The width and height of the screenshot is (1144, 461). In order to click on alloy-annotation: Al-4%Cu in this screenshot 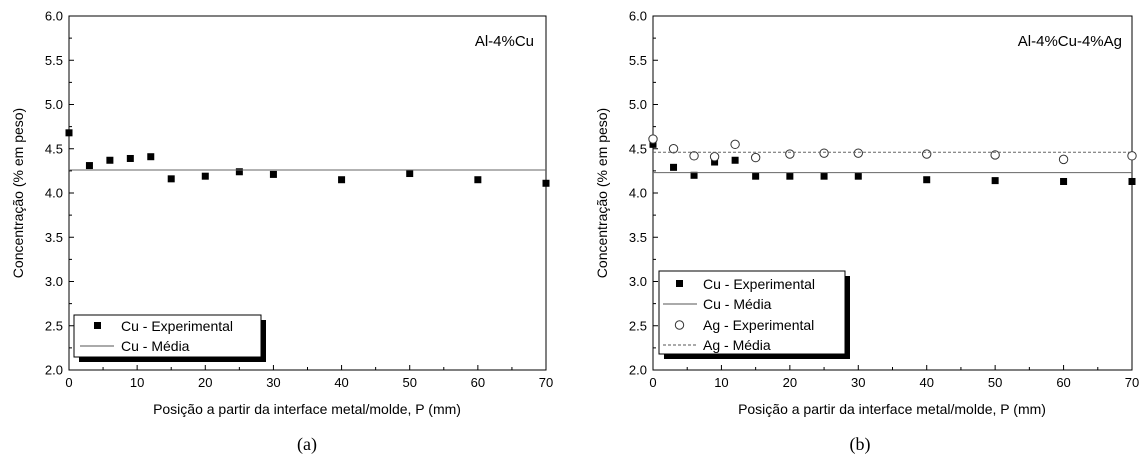, I will do `click(504, 41)`.